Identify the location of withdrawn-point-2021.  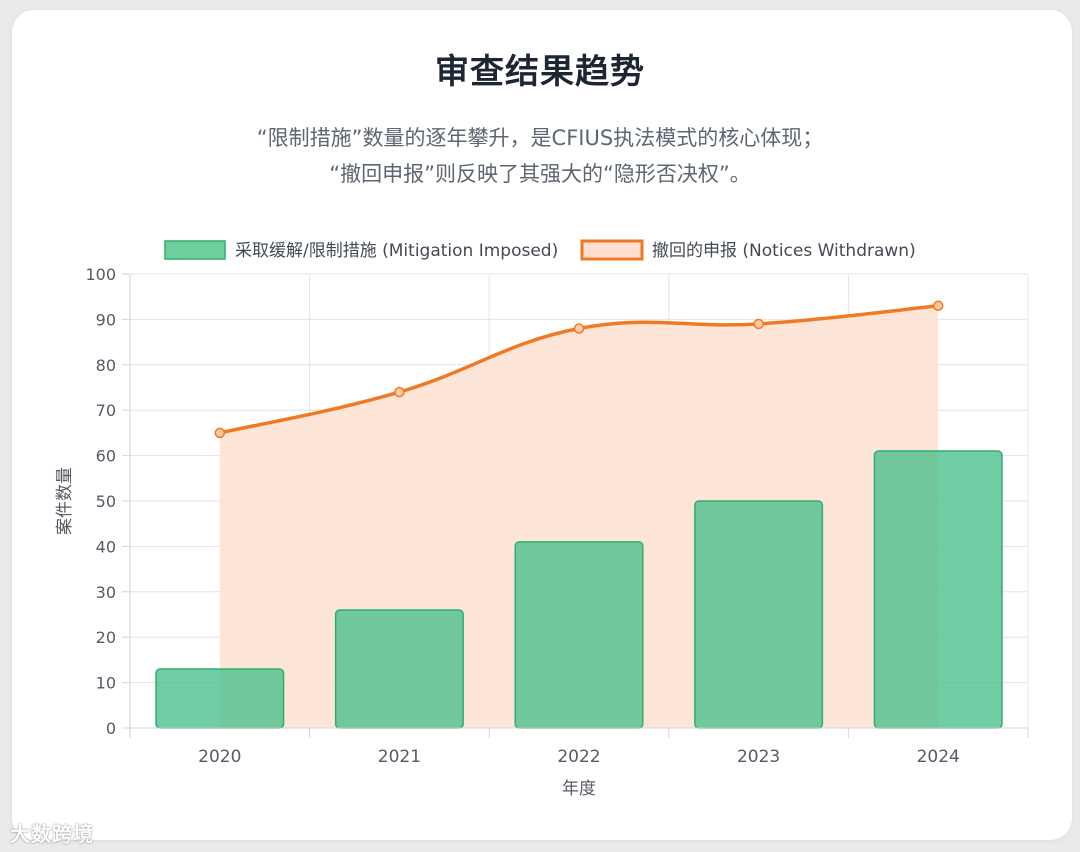
(399, 392).